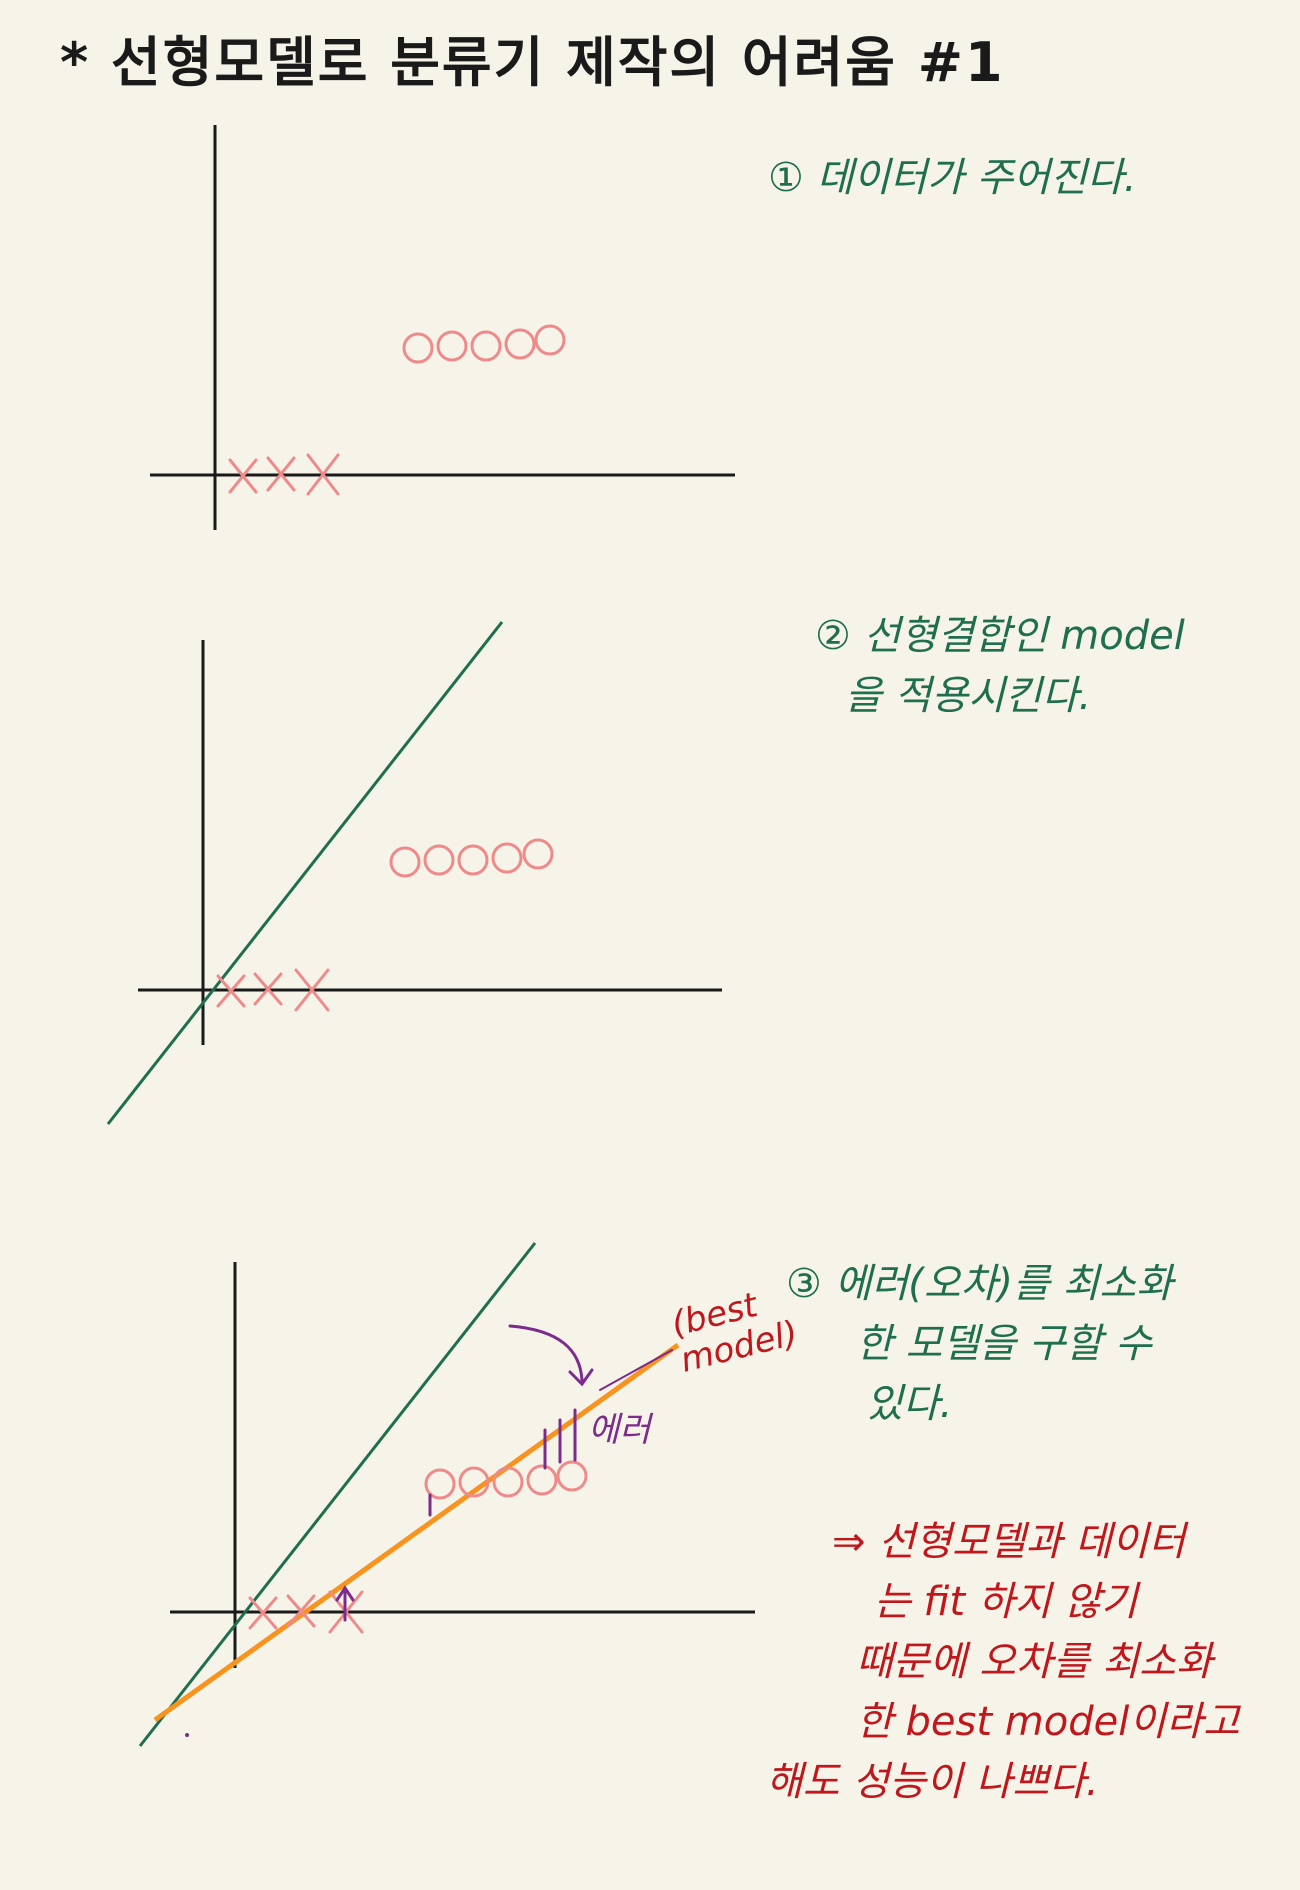 This screenshot has height=1890, width=1300. I want to click on step-1-note: ① 데이터가 주어진다., so click(952, 178).